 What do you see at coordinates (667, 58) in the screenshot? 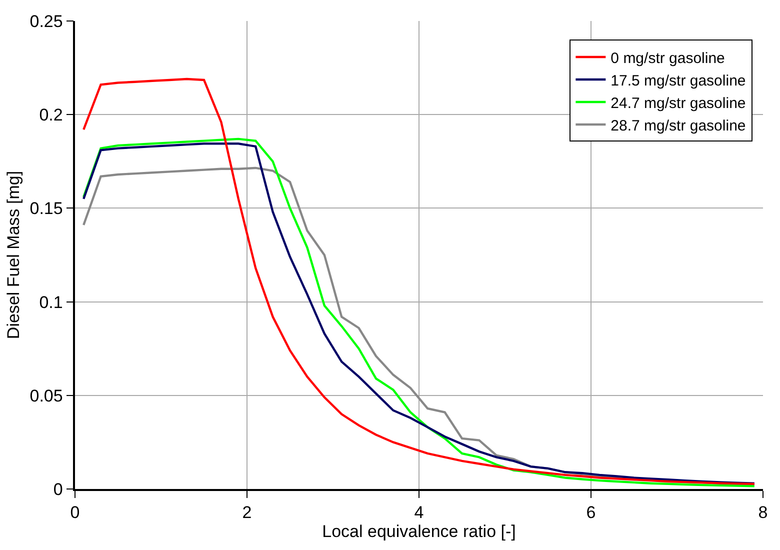
I see `legend-label: 0 mg/str gasoline` at bounding box center [667, 58].